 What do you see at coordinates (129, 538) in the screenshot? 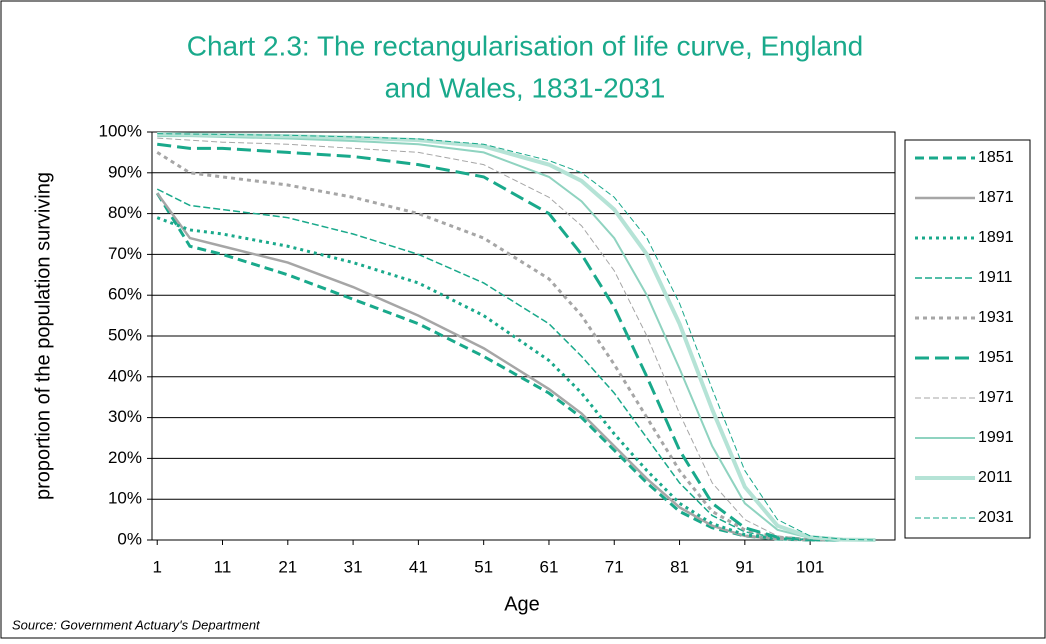
I see `y-tick-label: 0%` at bounding box center [129, 538].